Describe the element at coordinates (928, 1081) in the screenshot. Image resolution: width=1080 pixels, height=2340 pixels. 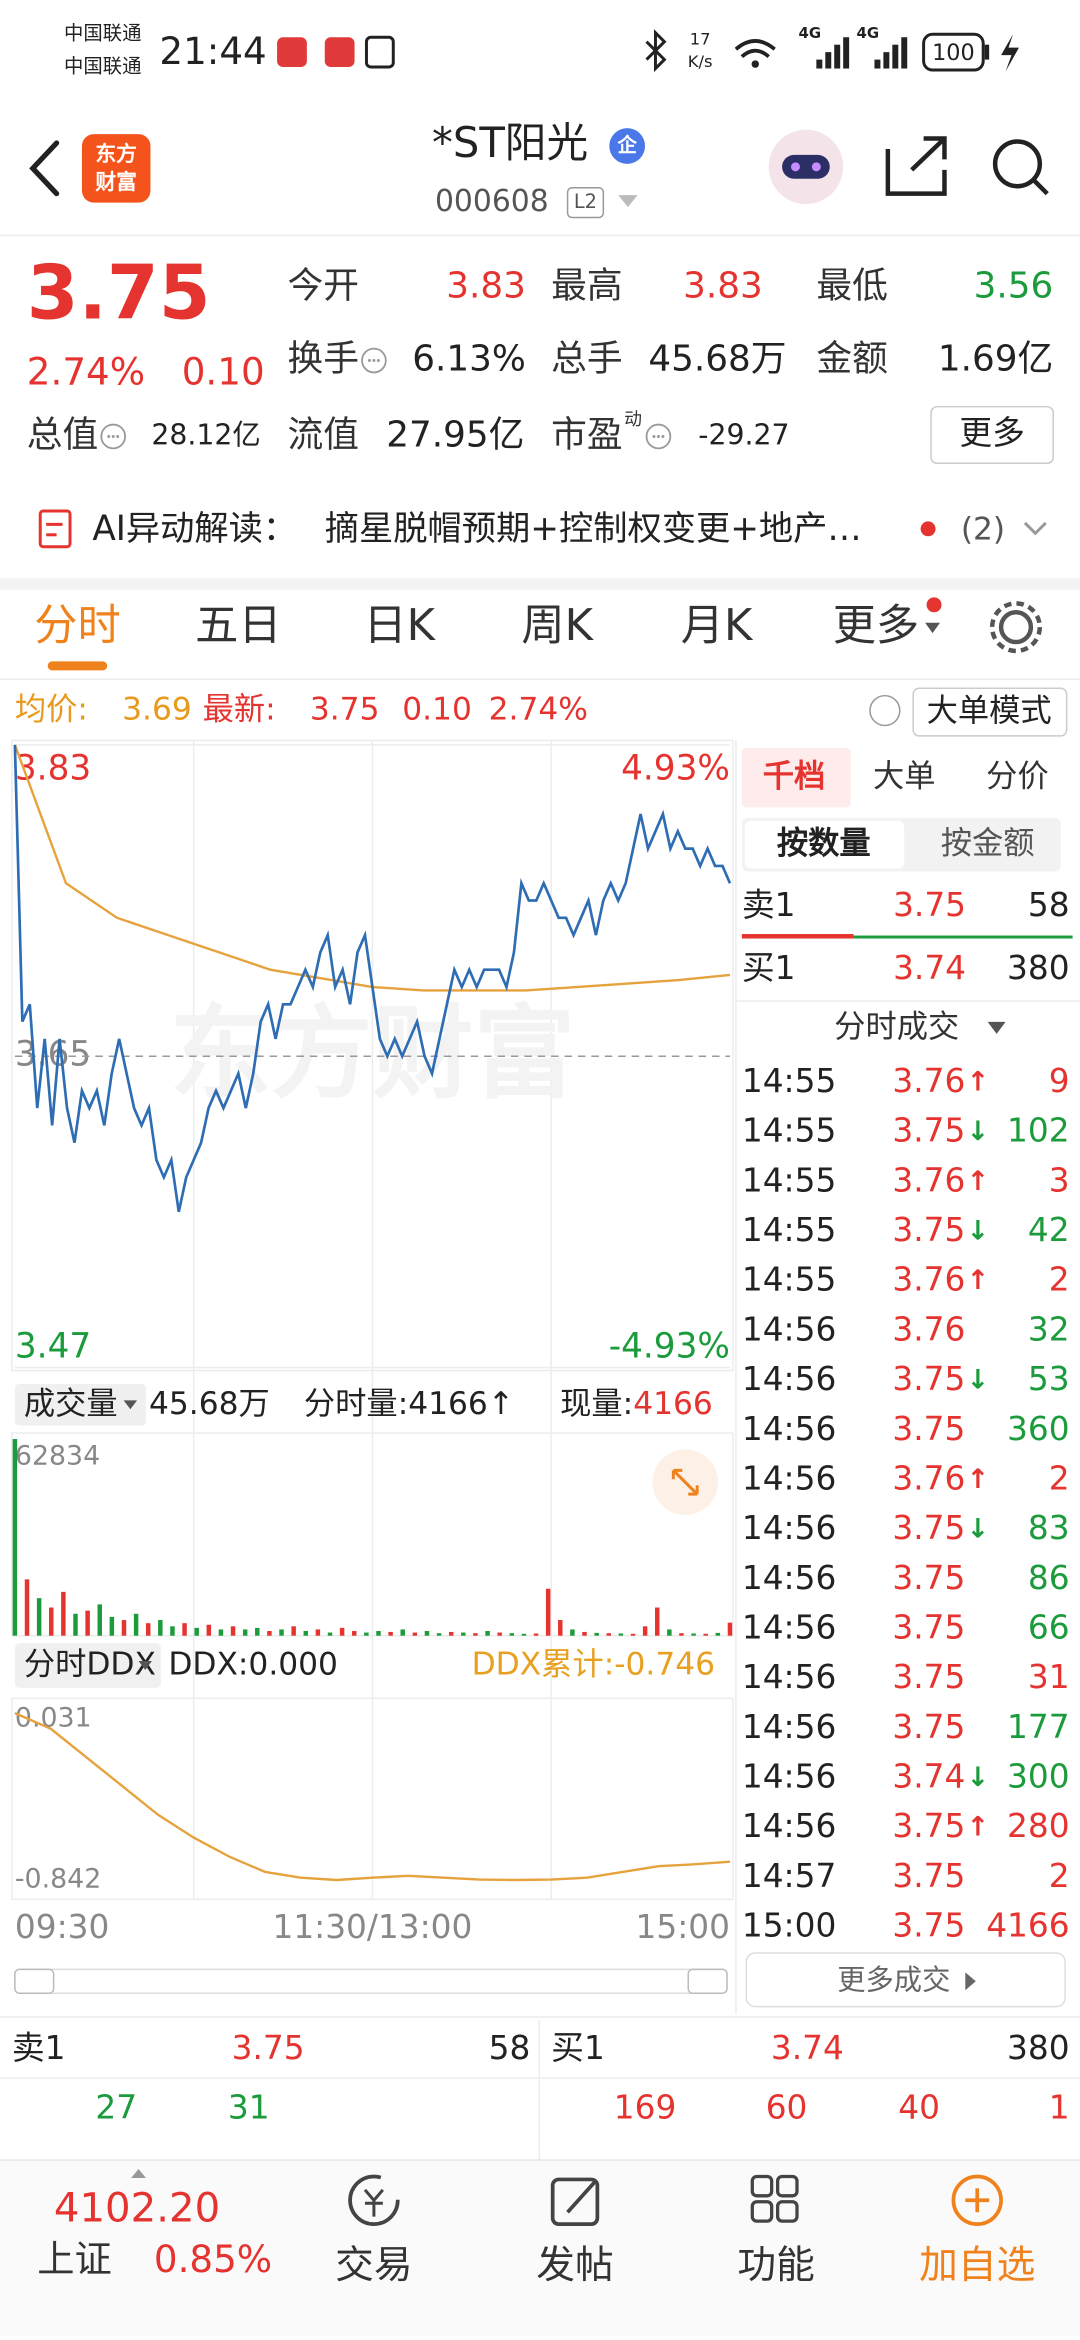
I see `trade-price: 3.76` at that location.